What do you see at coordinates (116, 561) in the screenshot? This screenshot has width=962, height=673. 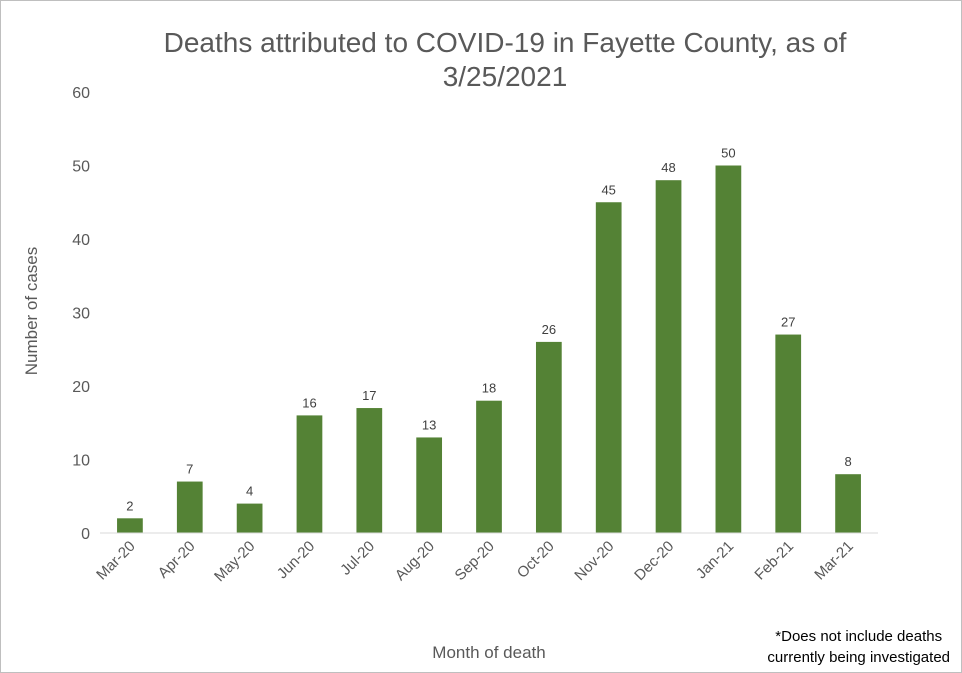 I see `x-tick-label: Mar-20` at bounding box center [116, 561].